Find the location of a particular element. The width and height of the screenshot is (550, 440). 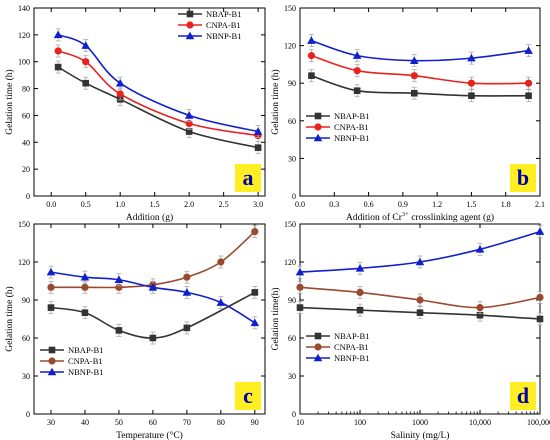

y-tick-label: 80 is located at coordinates (26, 89).